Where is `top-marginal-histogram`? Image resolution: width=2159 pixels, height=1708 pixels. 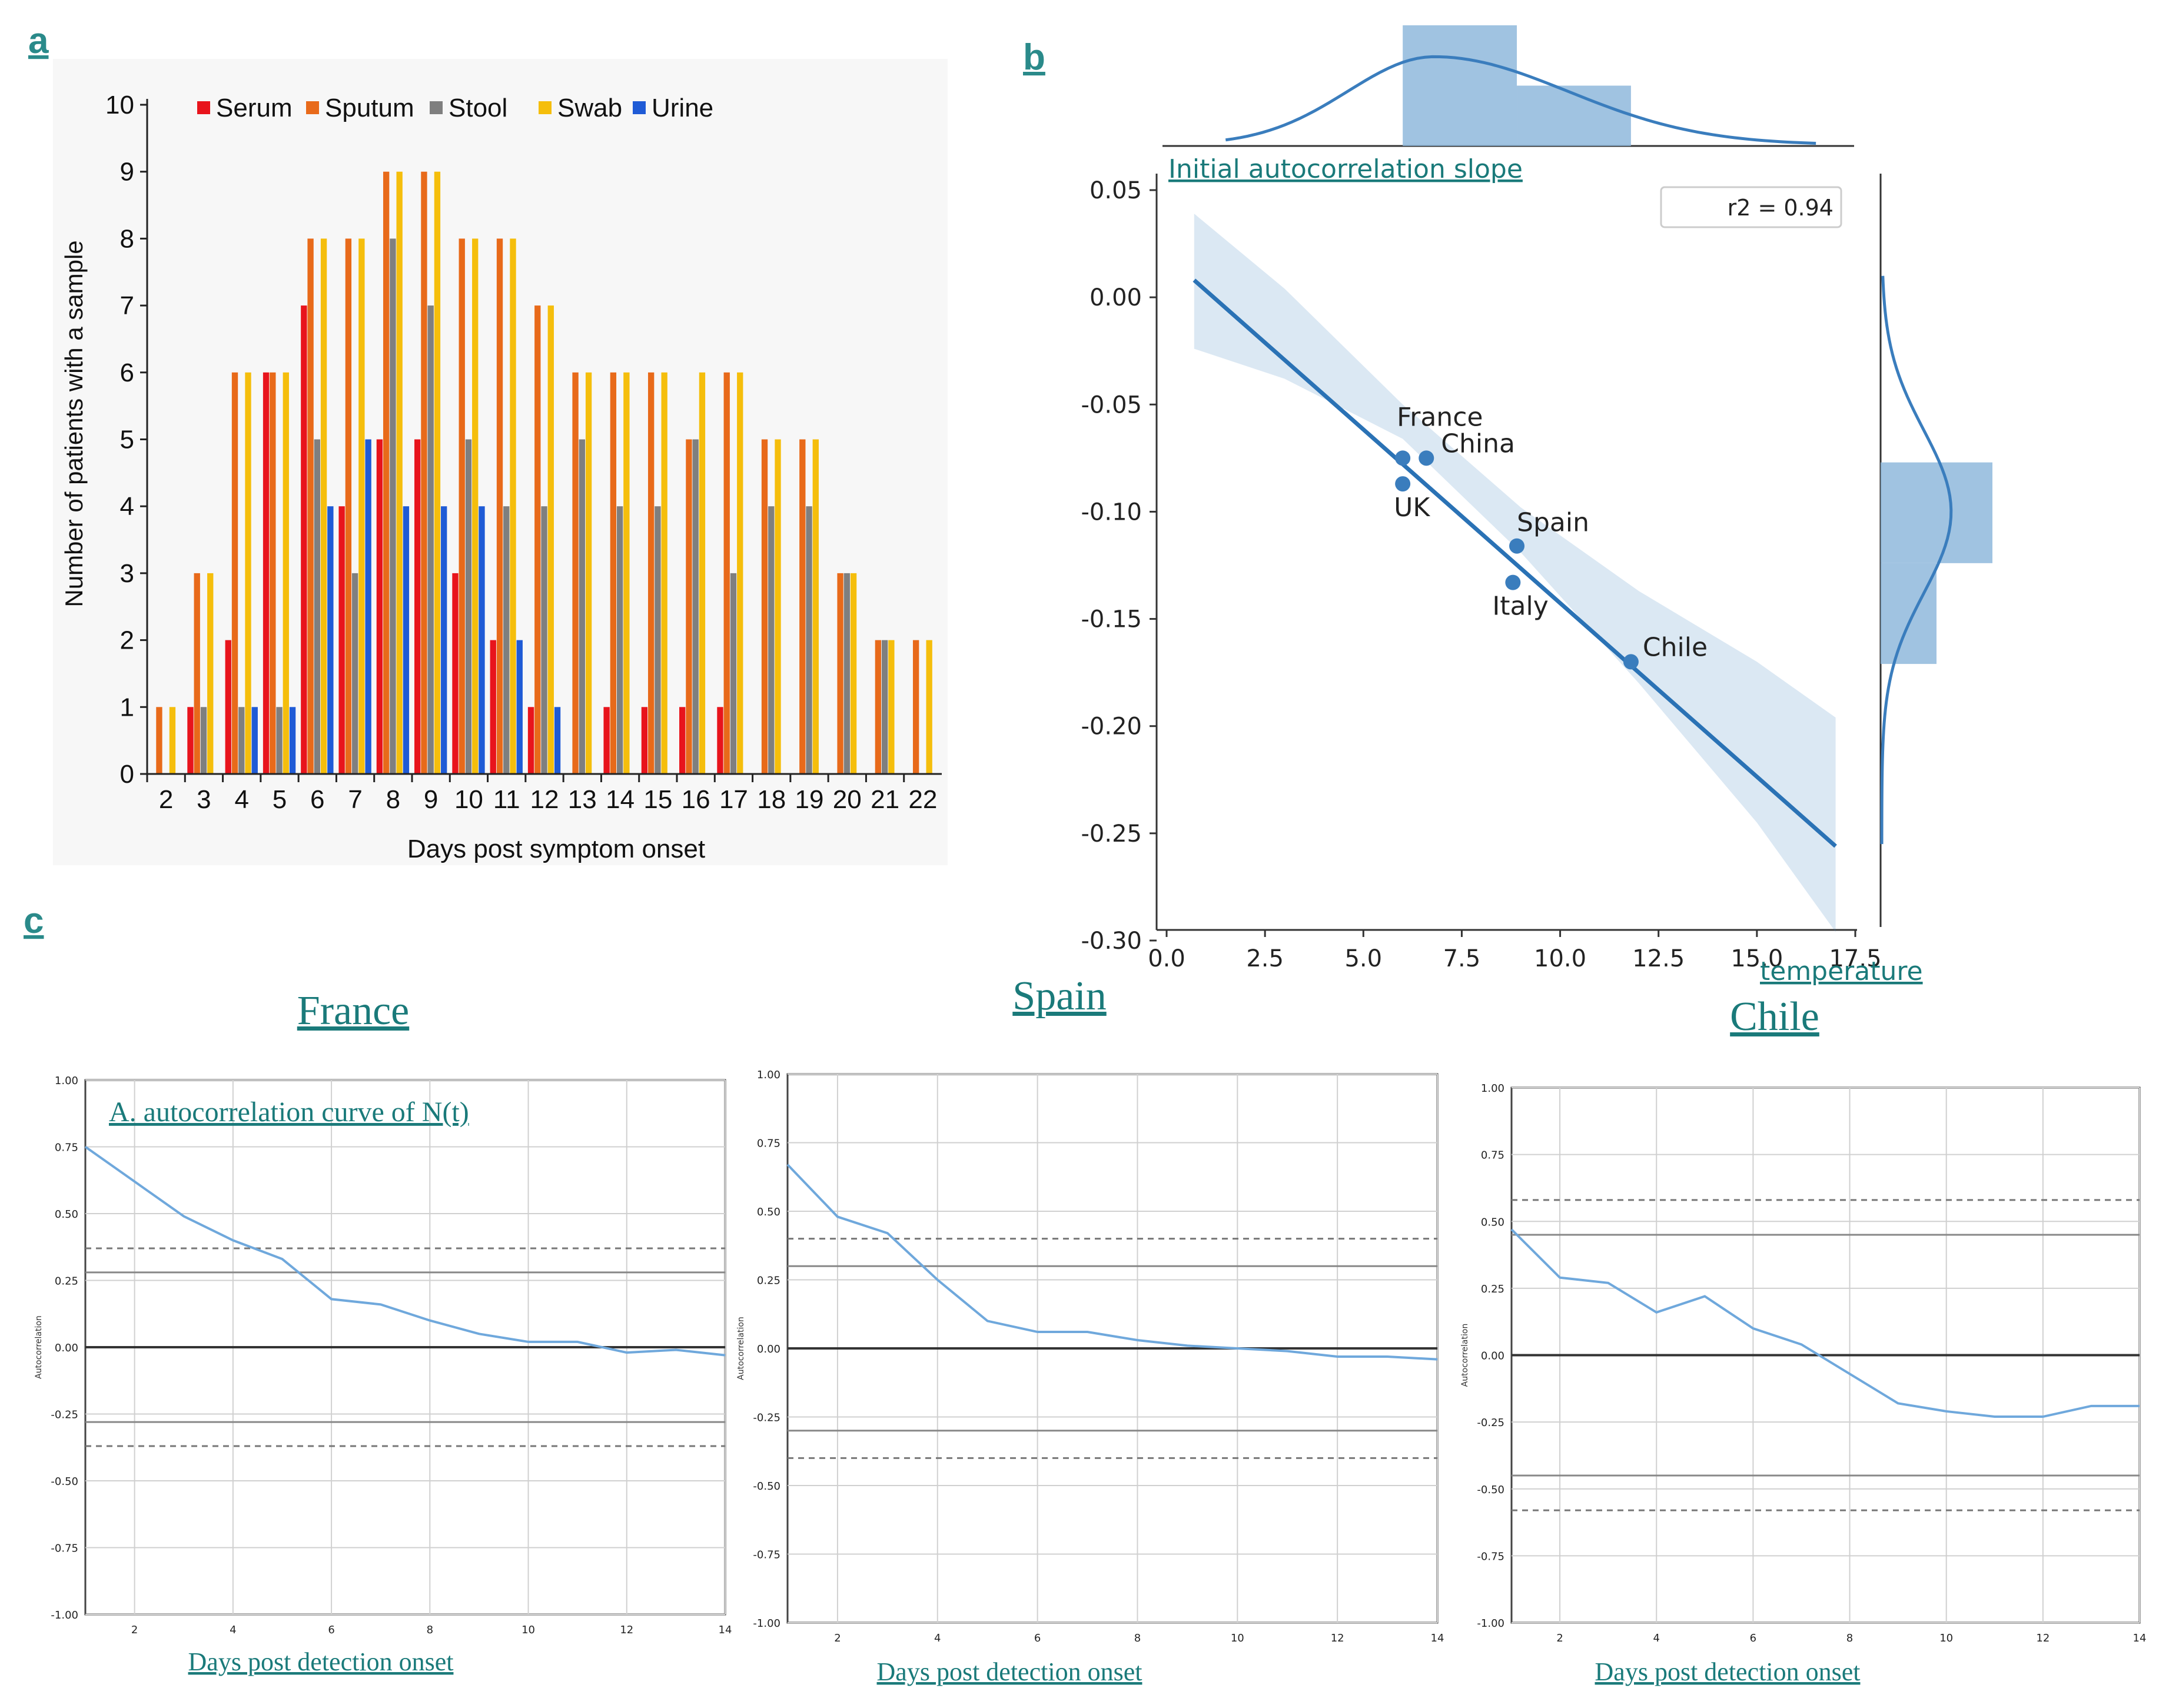
top-marginal-histogram is located at coordinates (1508, 86).